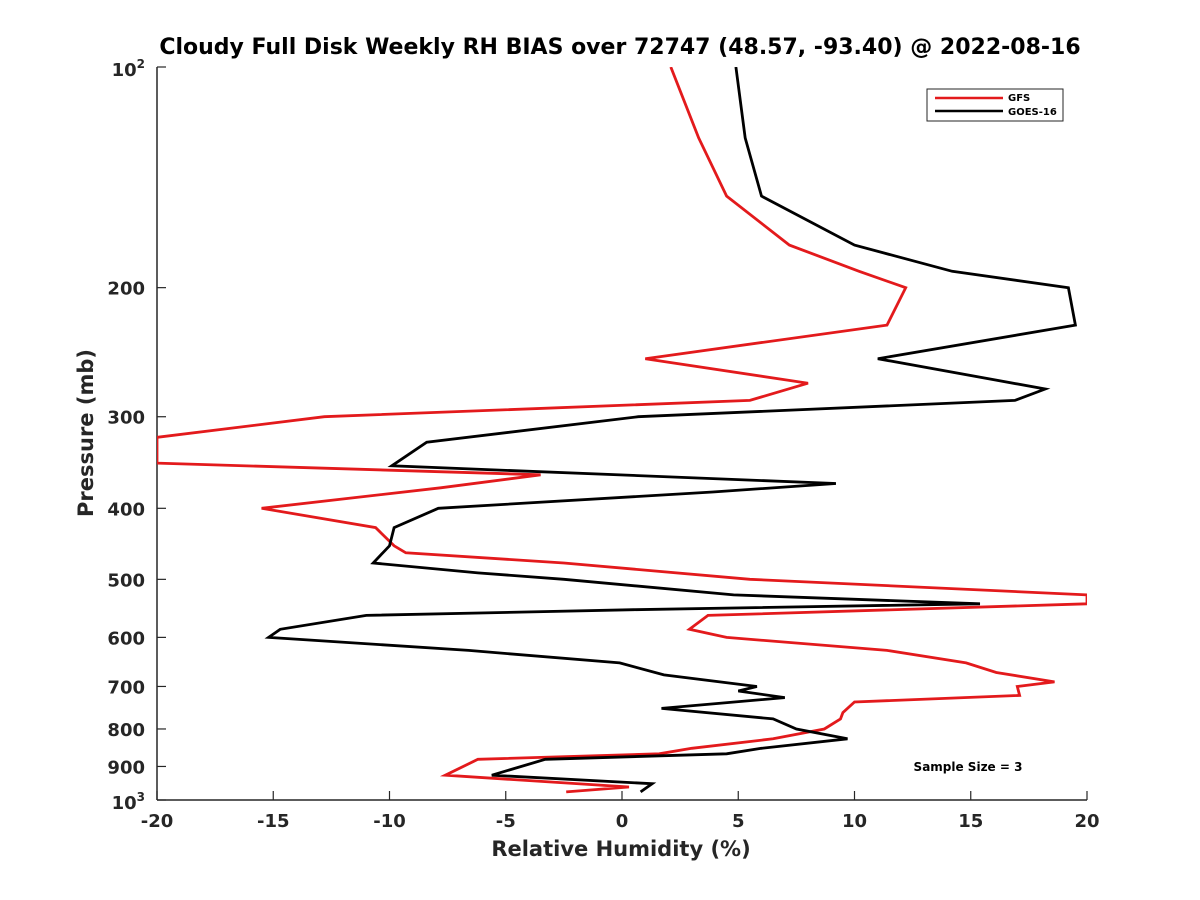  What do you see at coordinates (1019, 98) in the screenshot?
I see `legend-label-gfs: GFS` at bounding box center [1019, 98].